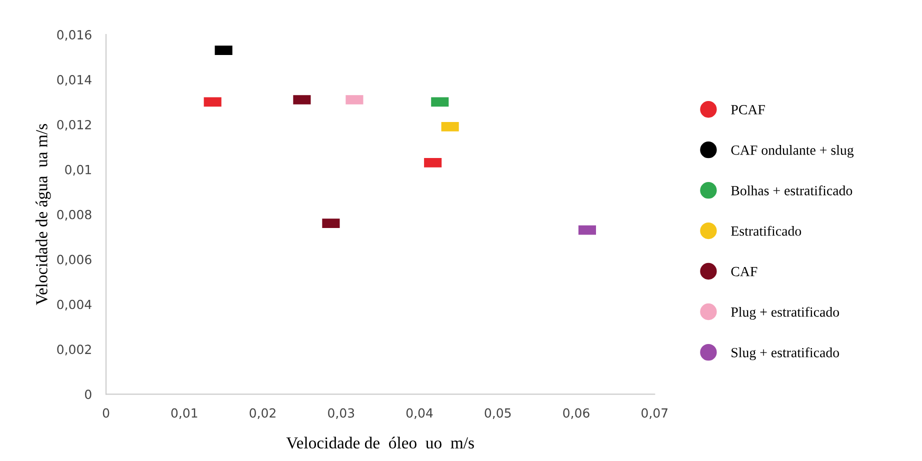  Describe the element at coordinates (106, 413) in the screenshot. I see `x-tick-label: 0` at that location.